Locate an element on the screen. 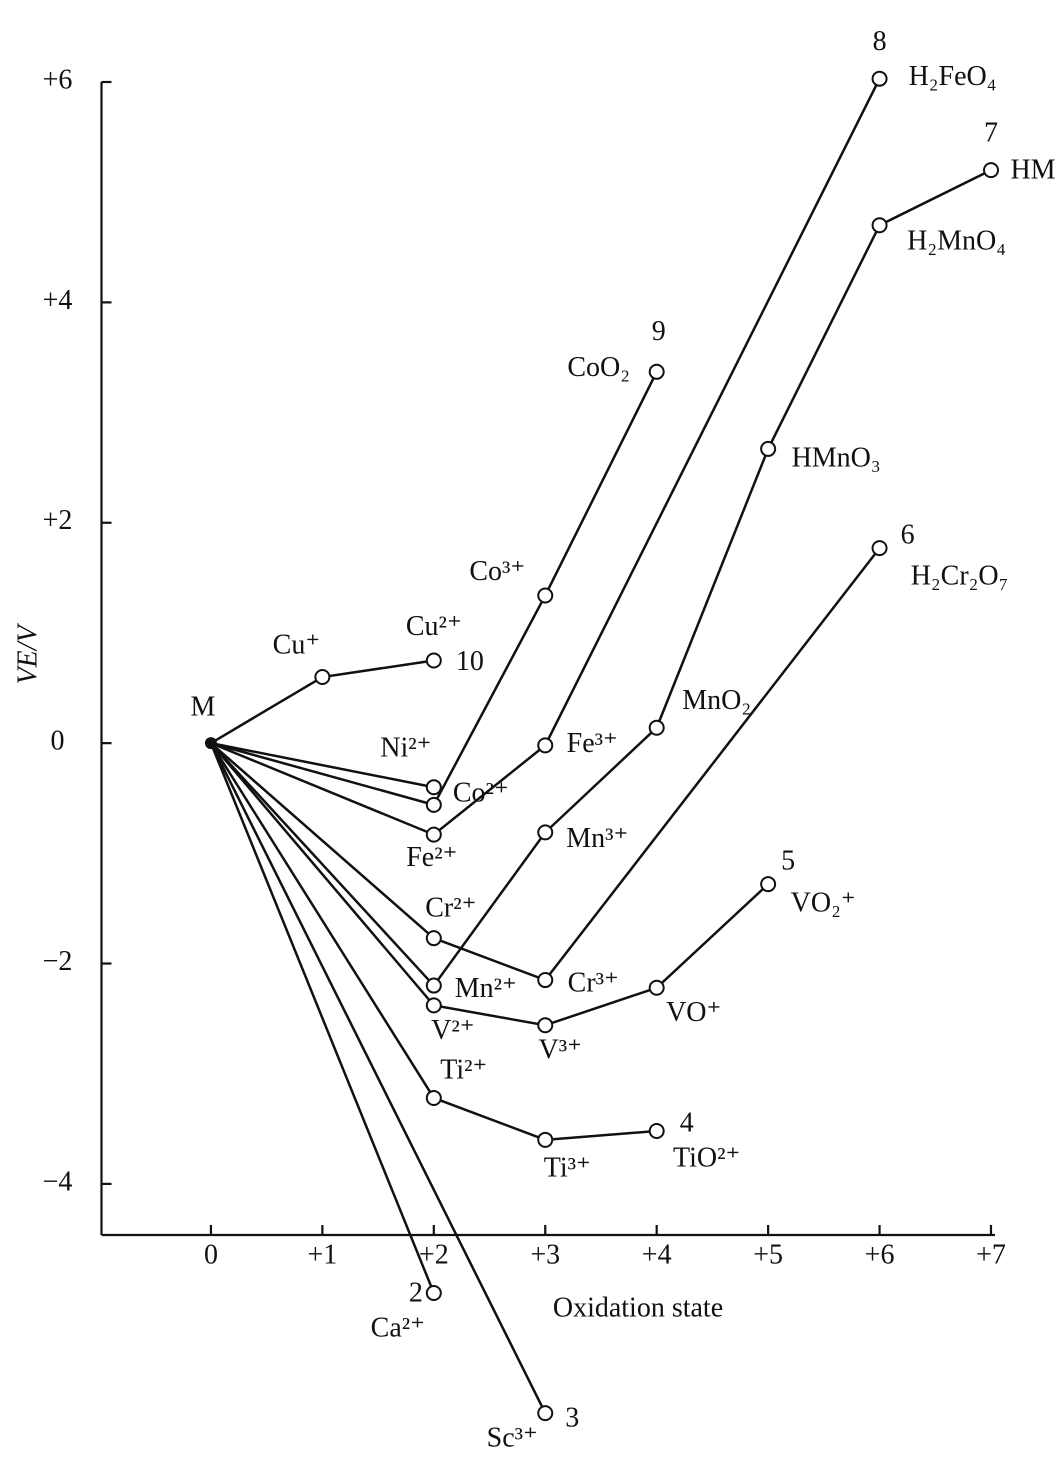 This screenshot has width=1063, height=1461. point-label: V²⁺ is located at coordinates (452, 1030).